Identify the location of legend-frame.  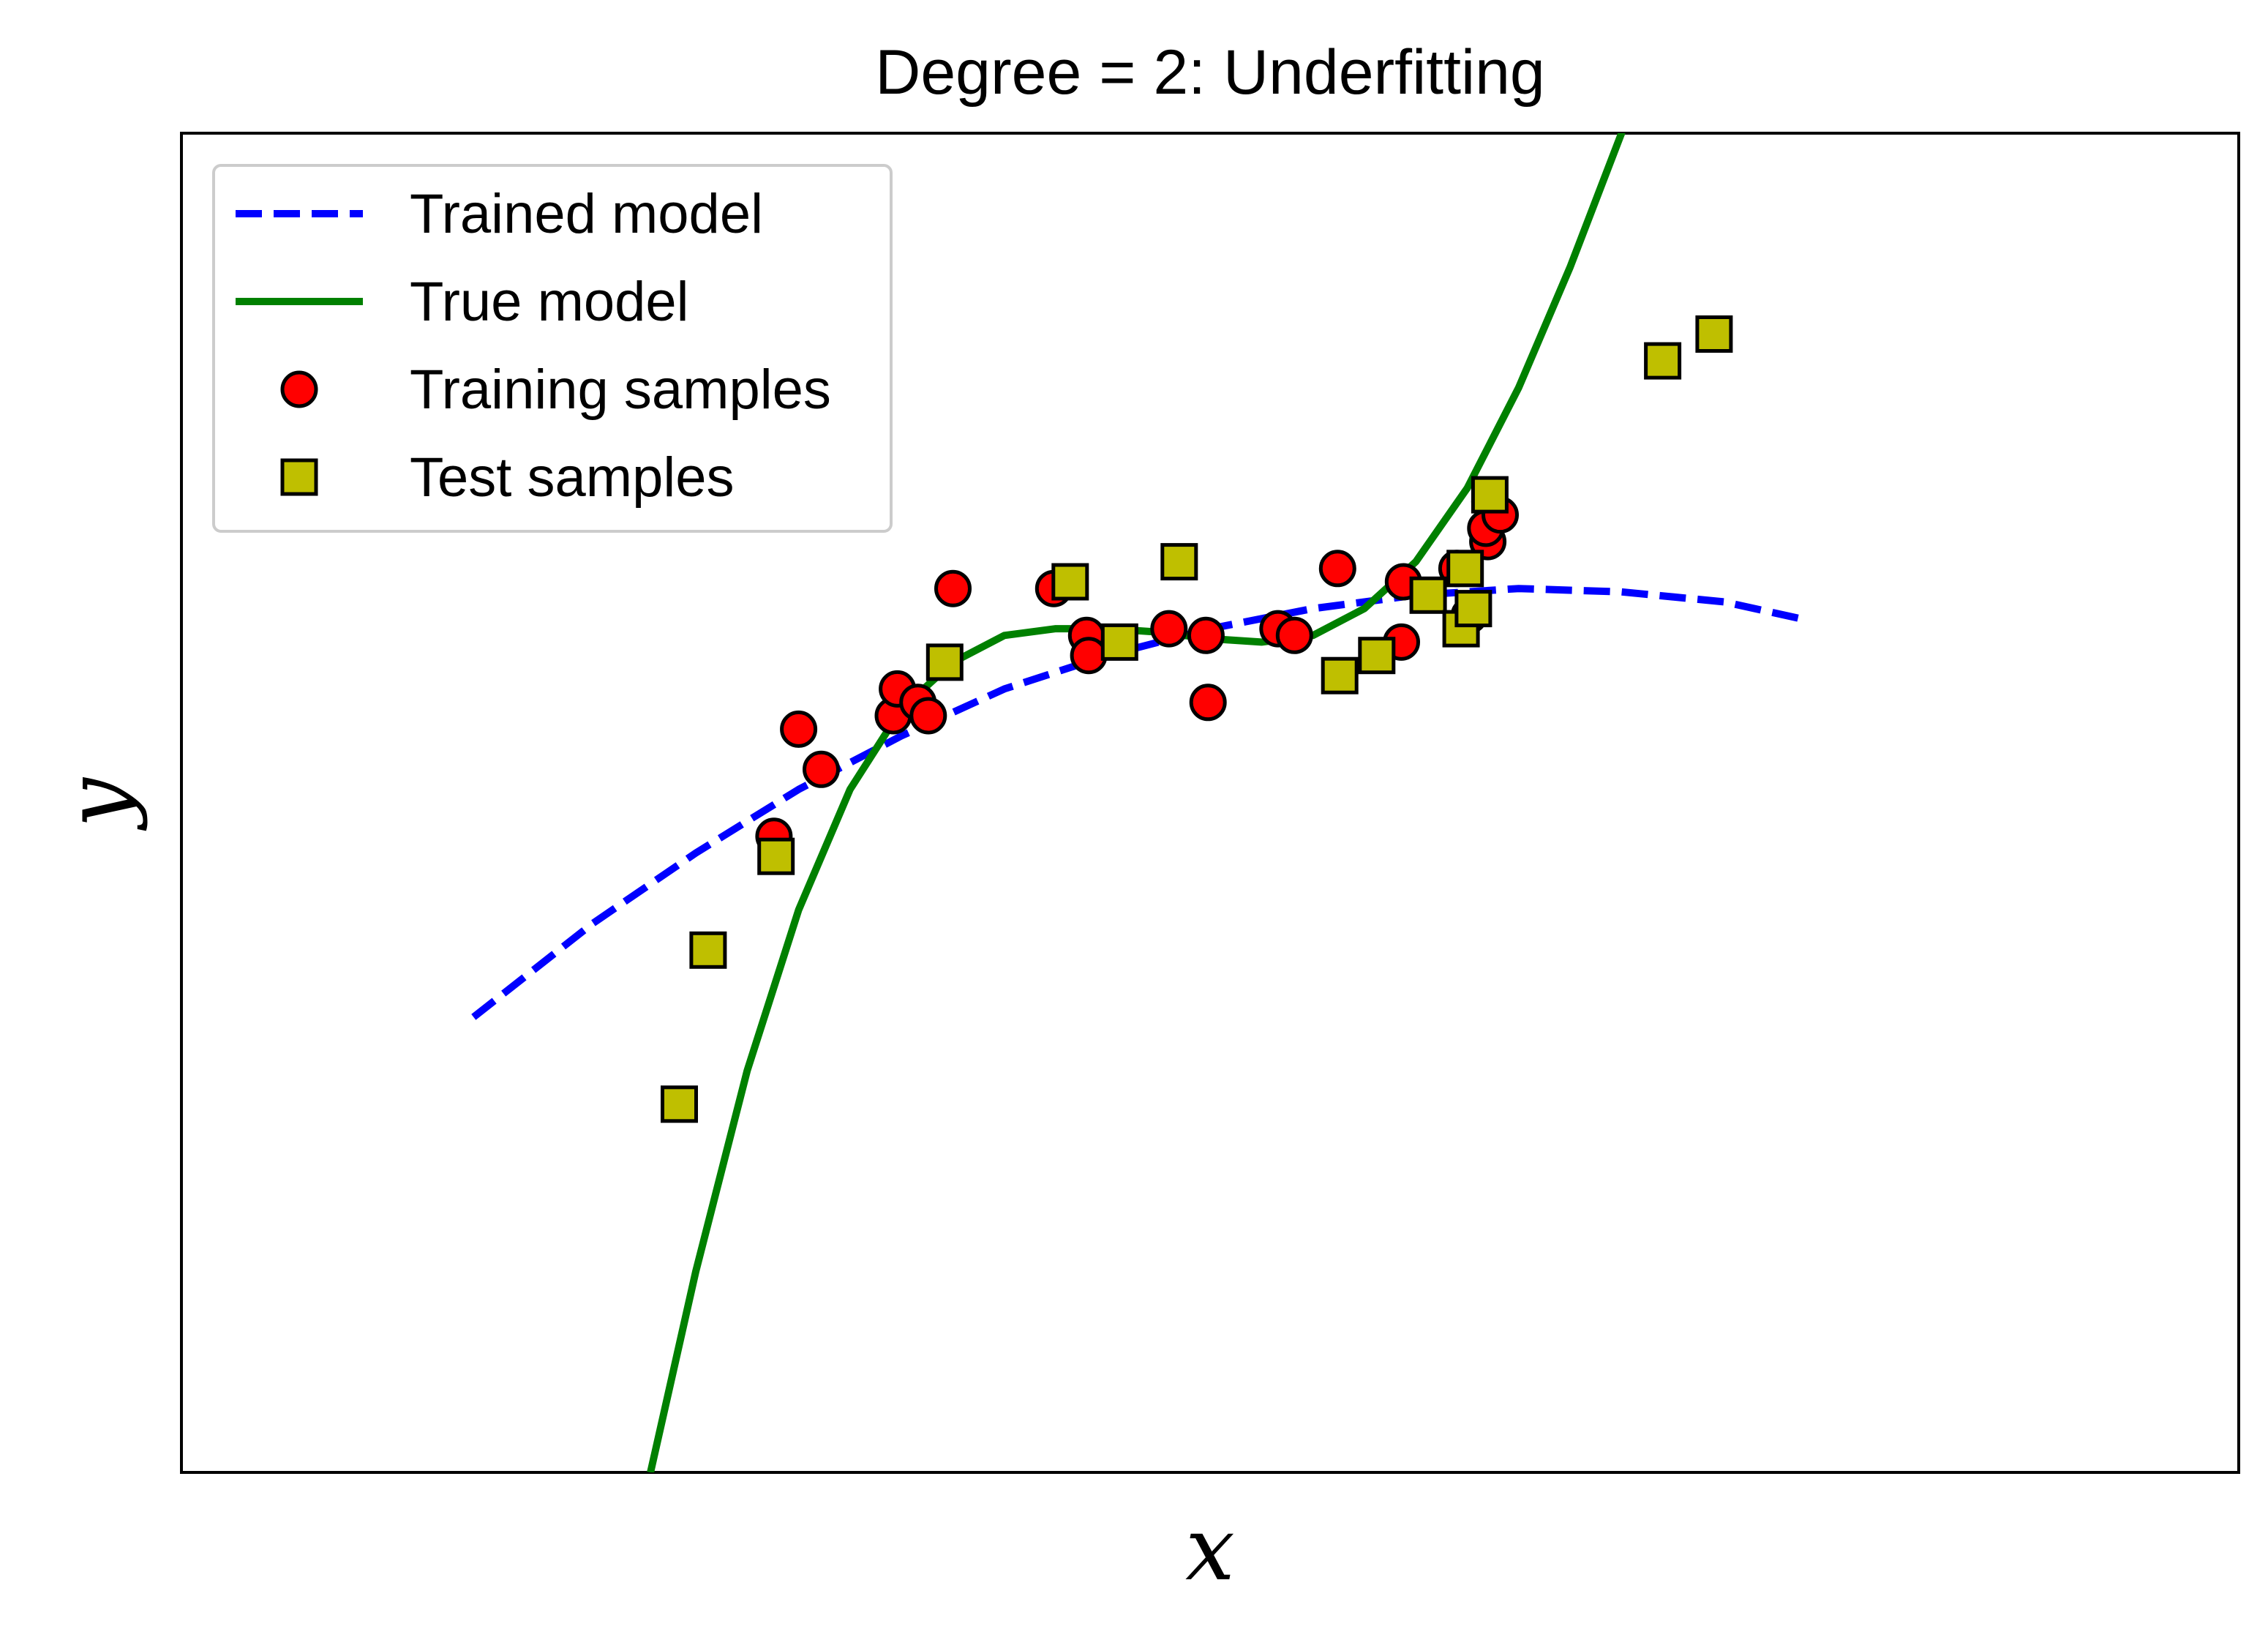
(552, 348).